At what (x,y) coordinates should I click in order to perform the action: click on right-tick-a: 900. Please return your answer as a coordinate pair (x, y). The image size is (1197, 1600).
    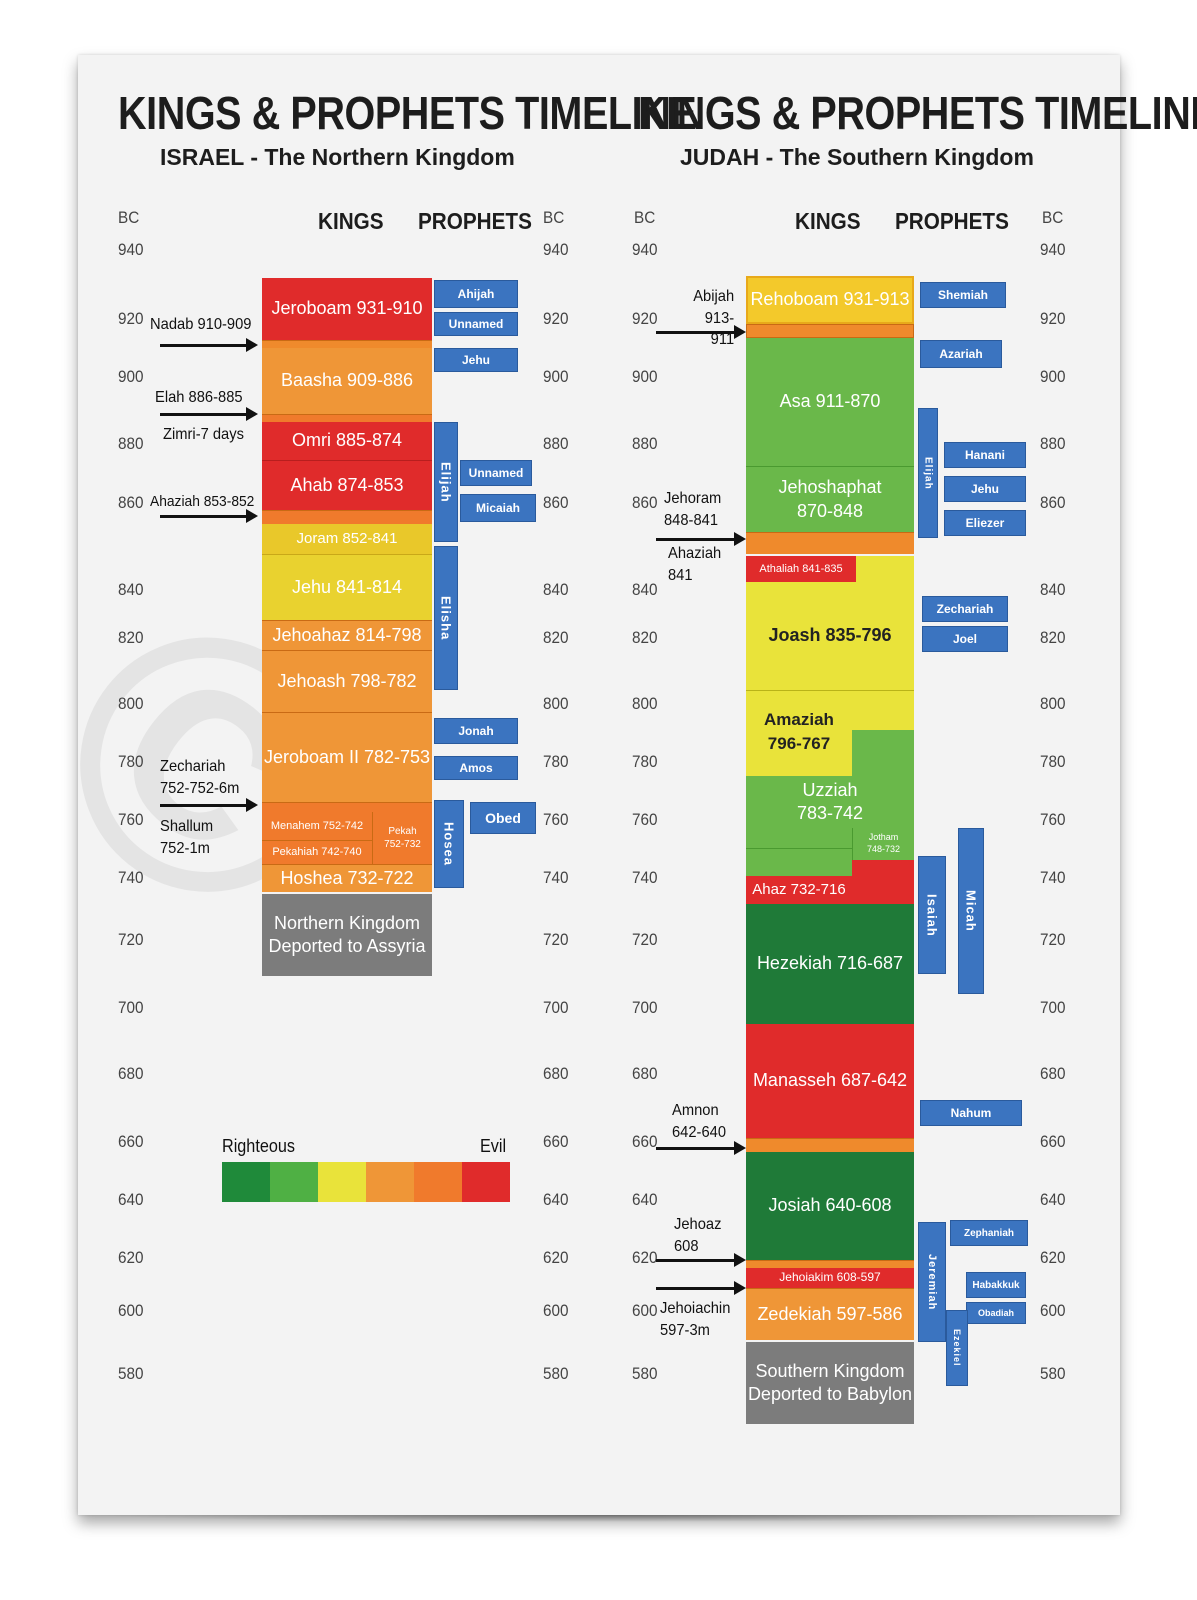
    Looking at the image, I should click on (645, 376).